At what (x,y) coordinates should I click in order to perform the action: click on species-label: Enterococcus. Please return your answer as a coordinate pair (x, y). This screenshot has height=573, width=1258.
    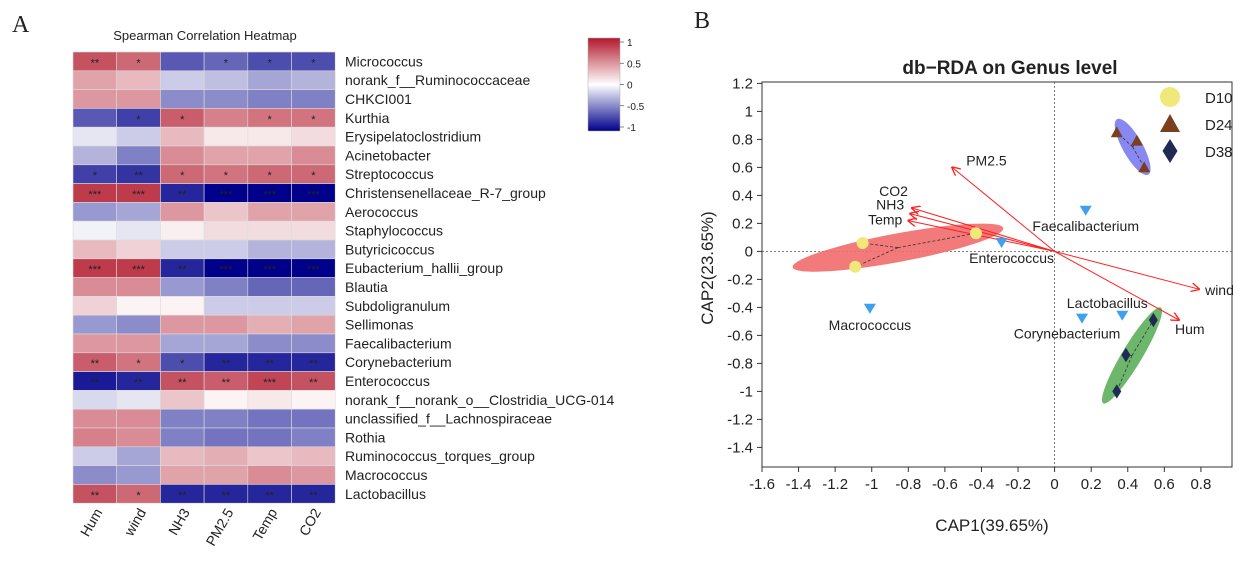
    Looking at the image, I should click on (1011, 258).